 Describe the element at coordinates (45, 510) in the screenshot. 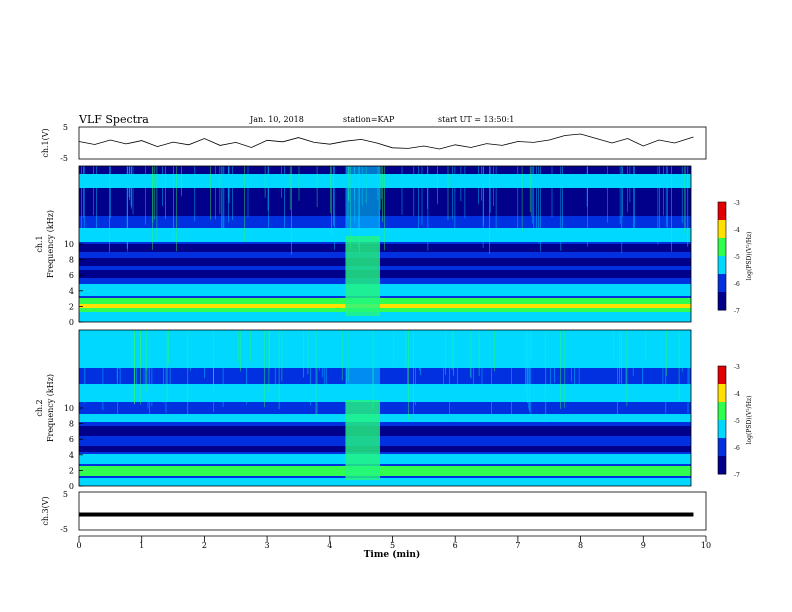

I see `ch3-ylabel: ch.3(V)` at that location.